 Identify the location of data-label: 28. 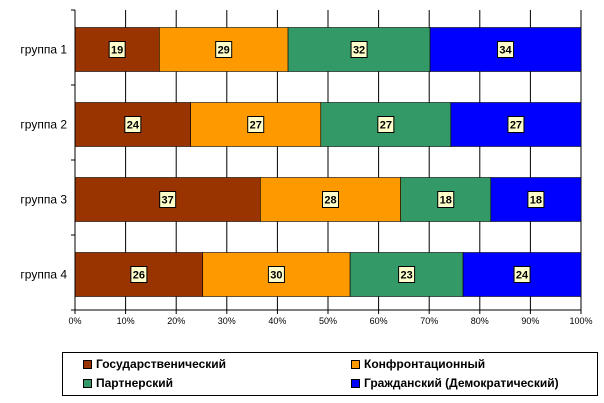
(330, 201).